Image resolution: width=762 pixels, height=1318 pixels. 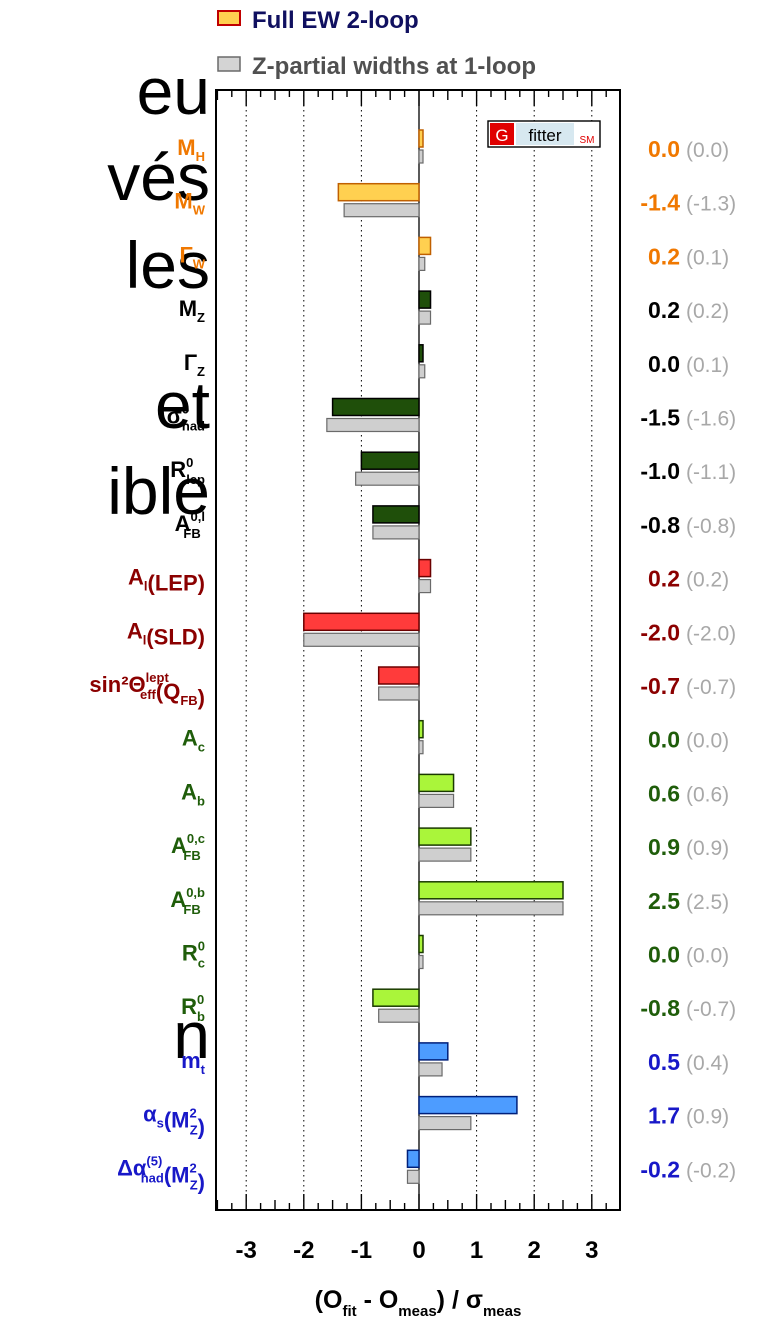 What do you see at coordinates (191, 1035) in the screenshot?
I see `background-word: n` at bounding box center [191, 1035].